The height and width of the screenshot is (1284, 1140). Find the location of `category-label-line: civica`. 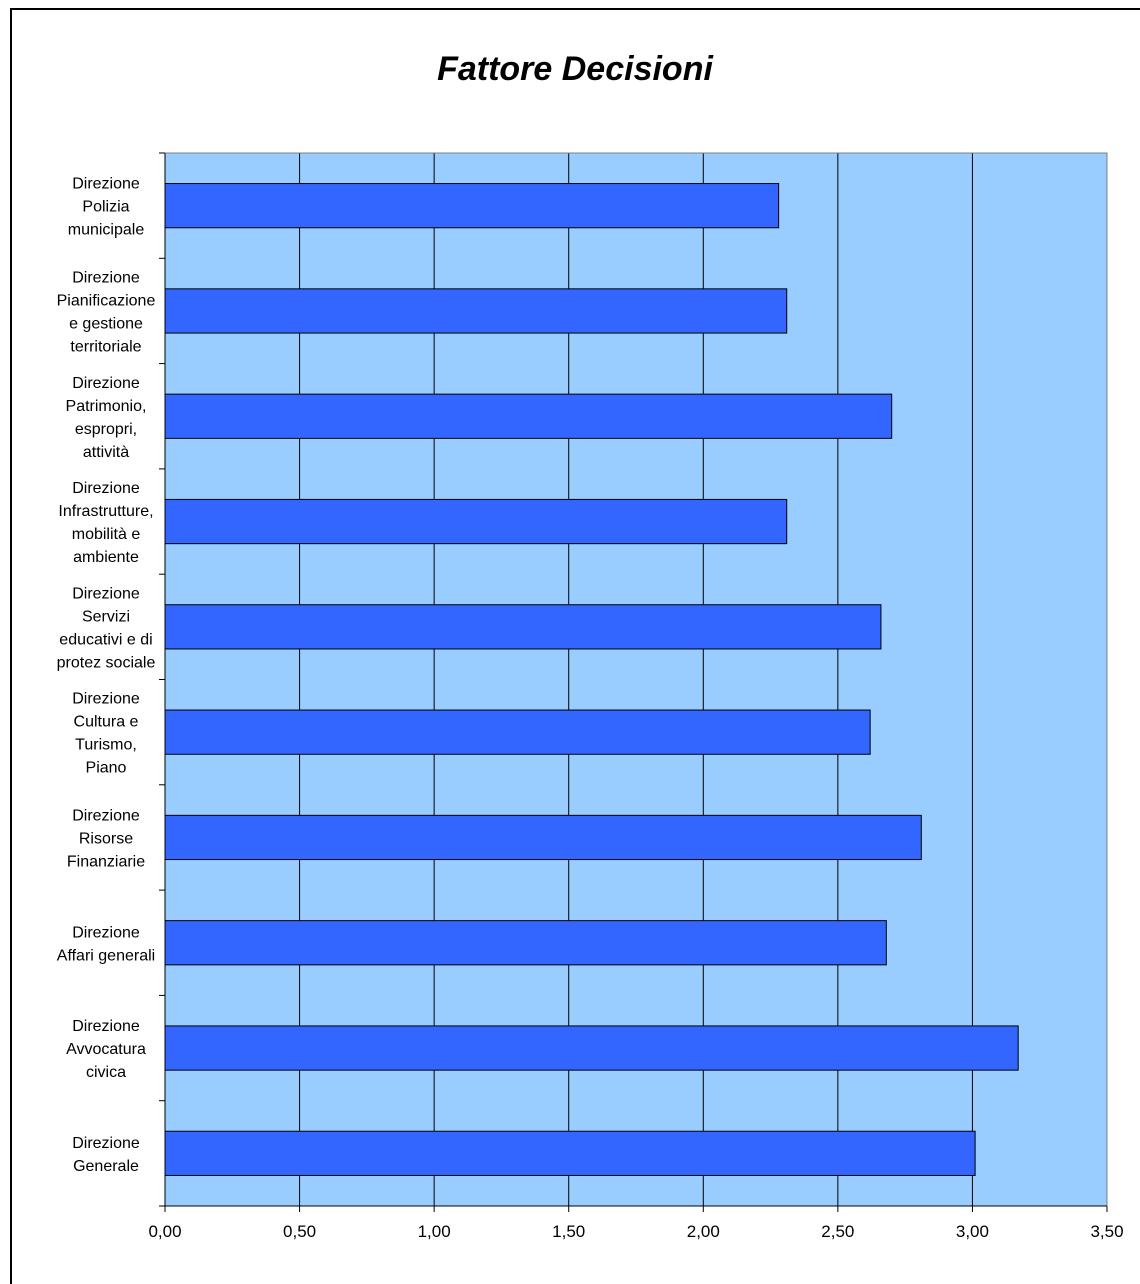

category-label-line: civica is located at coordinates (106, 1072).